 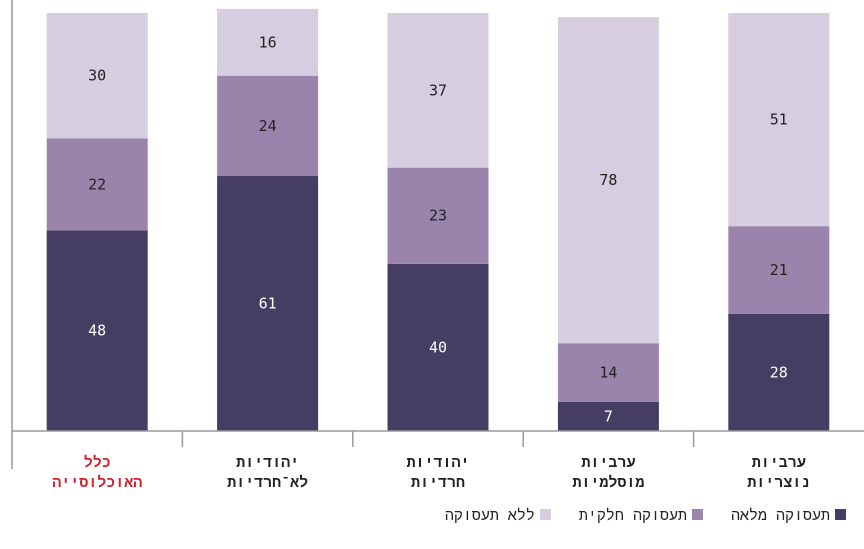 What do you see at coordinates (608, 482) in the screenshot?
I see `category-label: מוסלמיות` at bounding box center [608, 482].